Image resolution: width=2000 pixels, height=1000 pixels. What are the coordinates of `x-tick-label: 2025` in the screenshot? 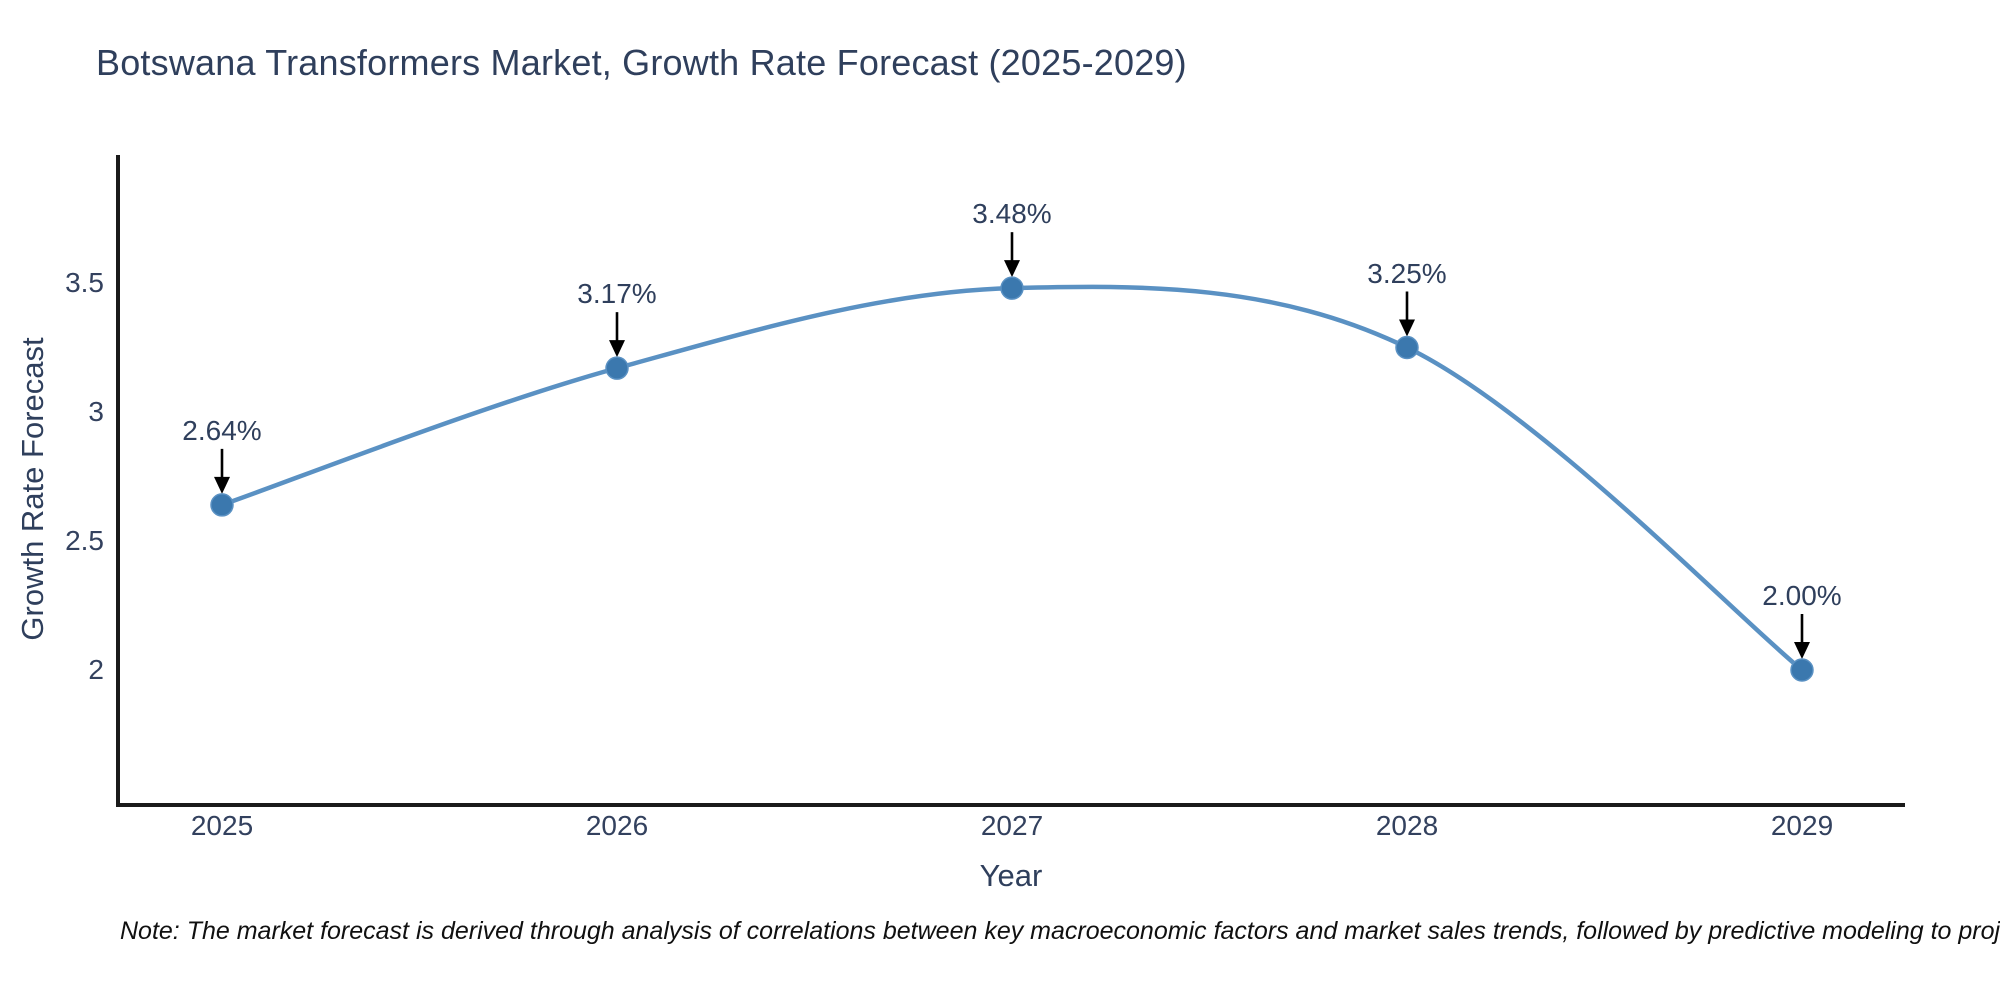 It's located at (222, 825).